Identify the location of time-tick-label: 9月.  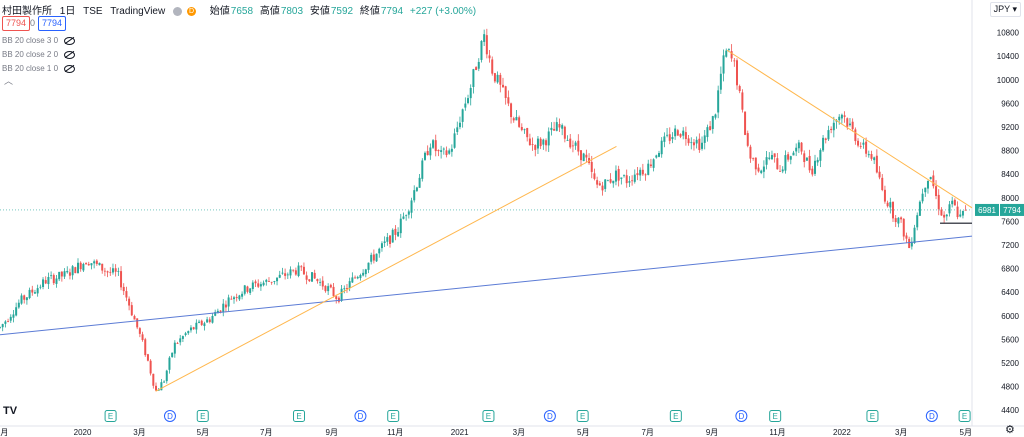
(332, 432).